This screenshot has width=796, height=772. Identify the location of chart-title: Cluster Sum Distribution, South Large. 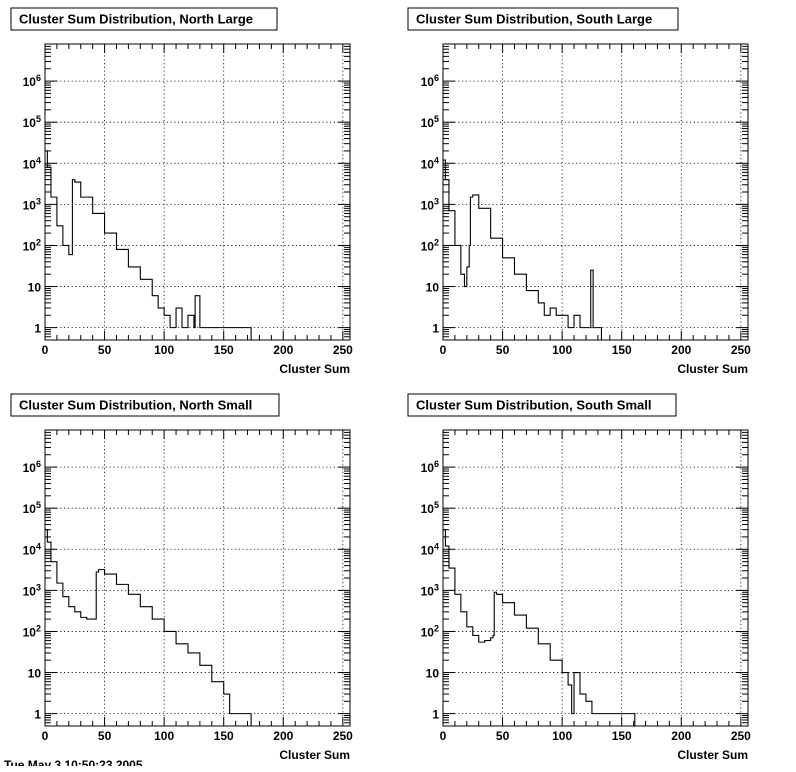
(534, 19).